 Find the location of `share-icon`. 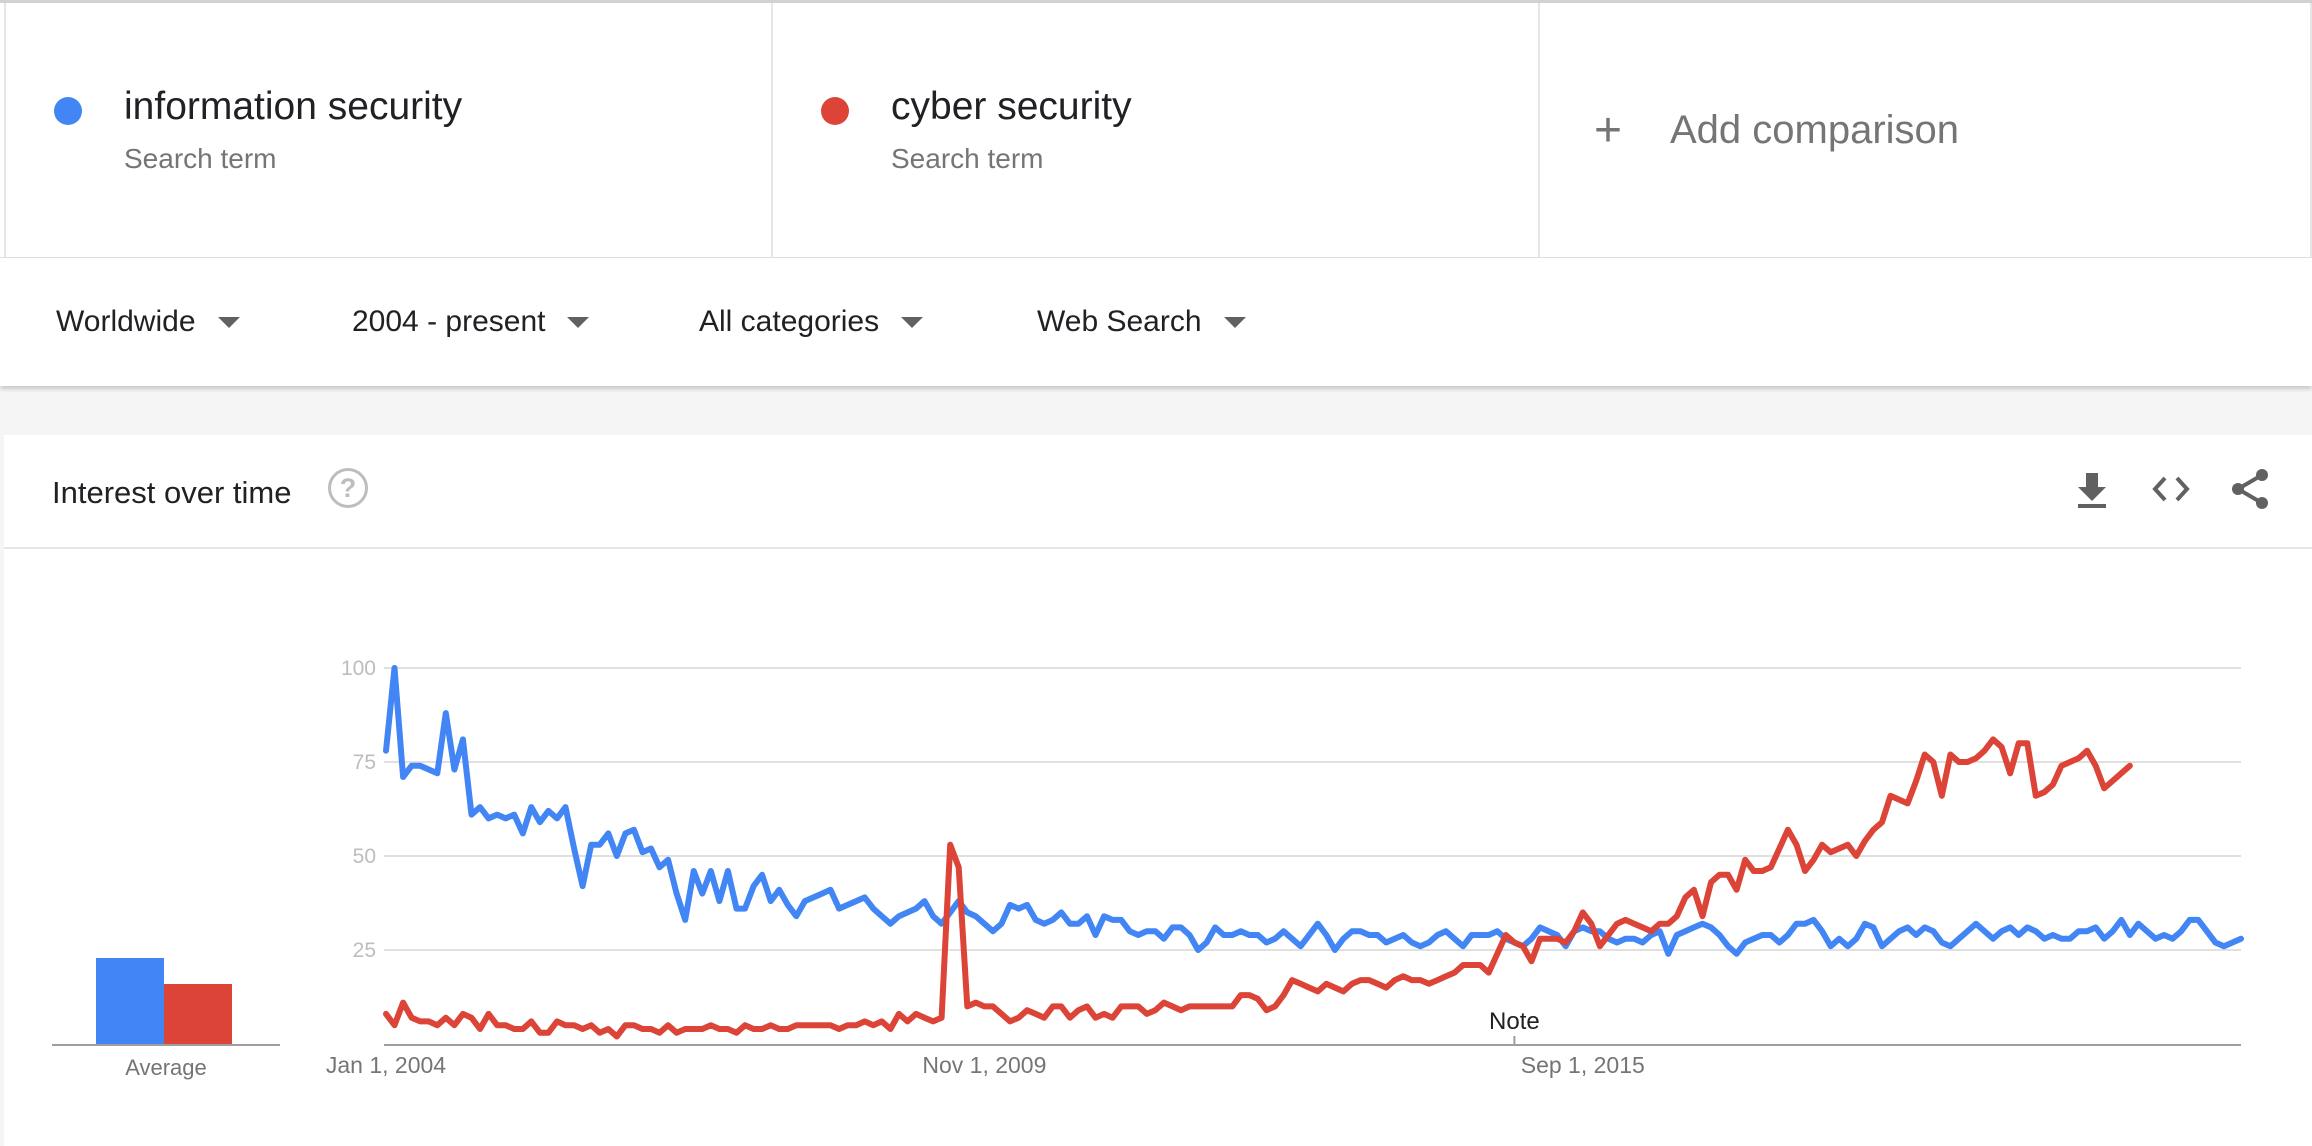

share-icon is located at coordinates (2250, 489).